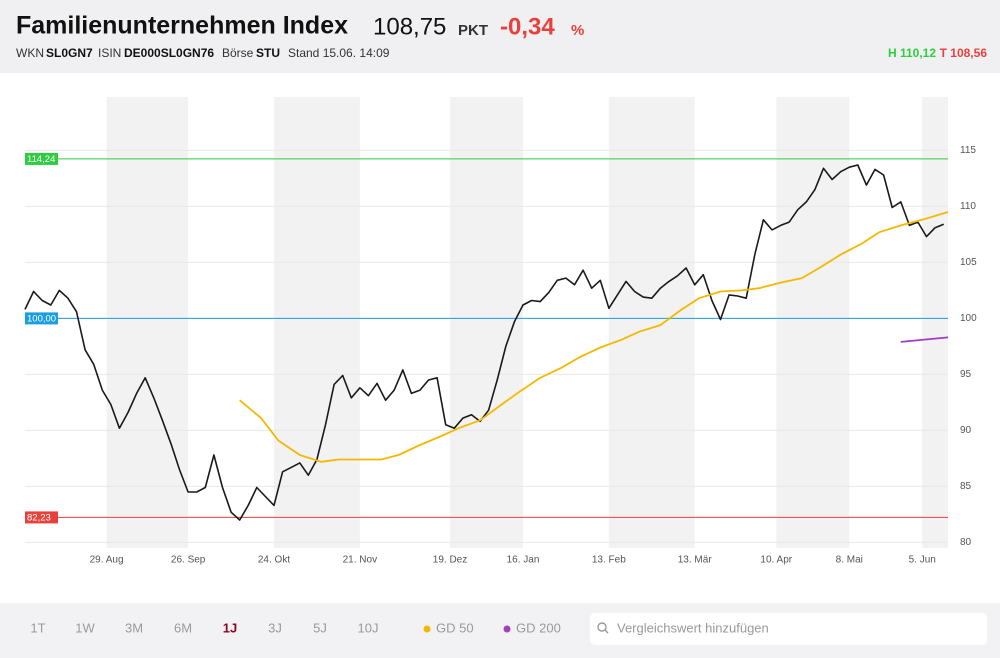 Image resolution: width=1000 pixels, height=658 pixels. Describe the element at coordinates (274, 560) in the screenshot. I see `x-tick-label: 24. Okt` at that location.